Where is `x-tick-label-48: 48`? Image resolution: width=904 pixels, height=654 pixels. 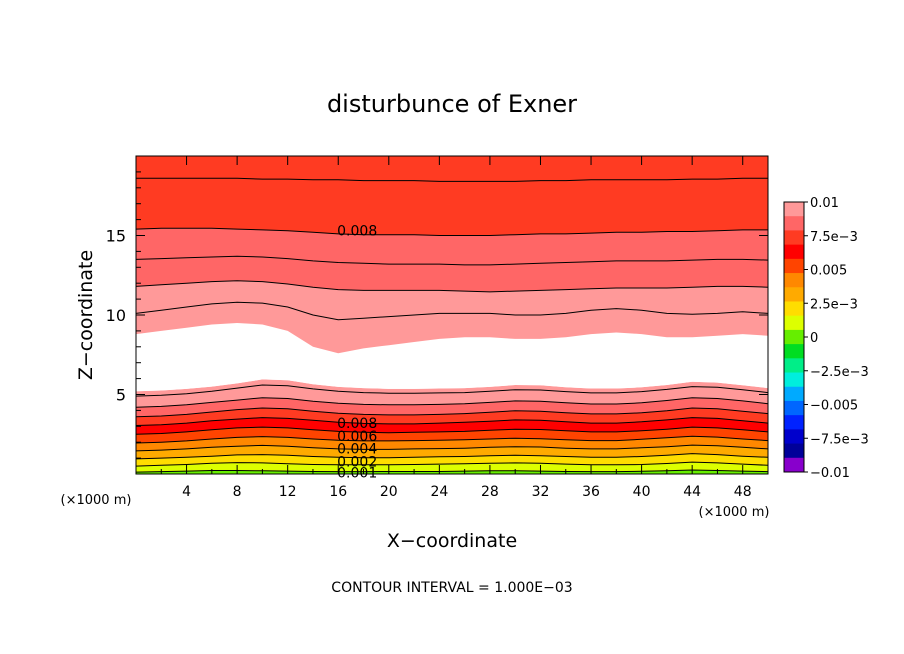 x-tick-label-48: 48 is located at coordinates (743, 492).